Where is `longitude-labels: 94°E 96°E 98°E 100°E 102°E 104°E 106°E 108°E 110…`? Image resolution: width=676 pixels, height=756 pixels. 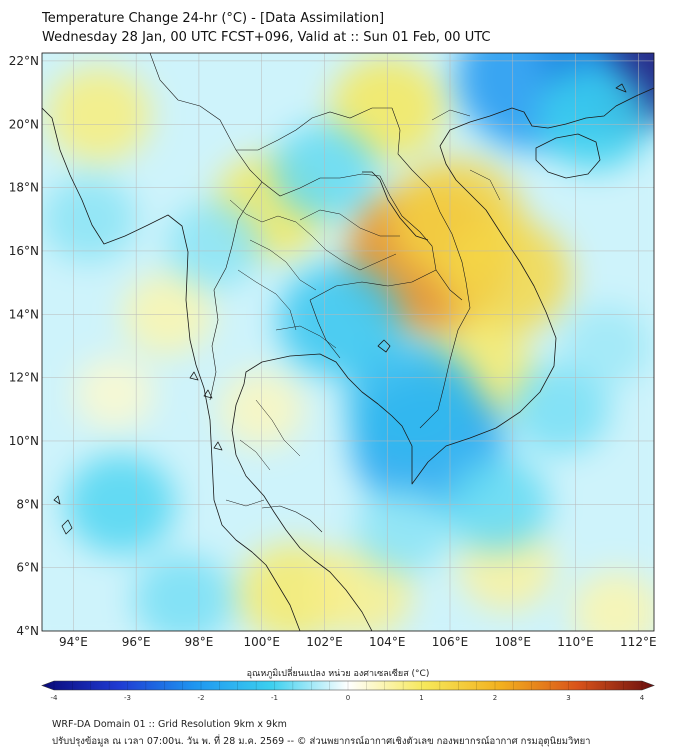 longitude-labels: 94°E 96°E 98°E 100°E 102°E 104°E 106°E 108°E 110… is located at coordinates (358, 642).